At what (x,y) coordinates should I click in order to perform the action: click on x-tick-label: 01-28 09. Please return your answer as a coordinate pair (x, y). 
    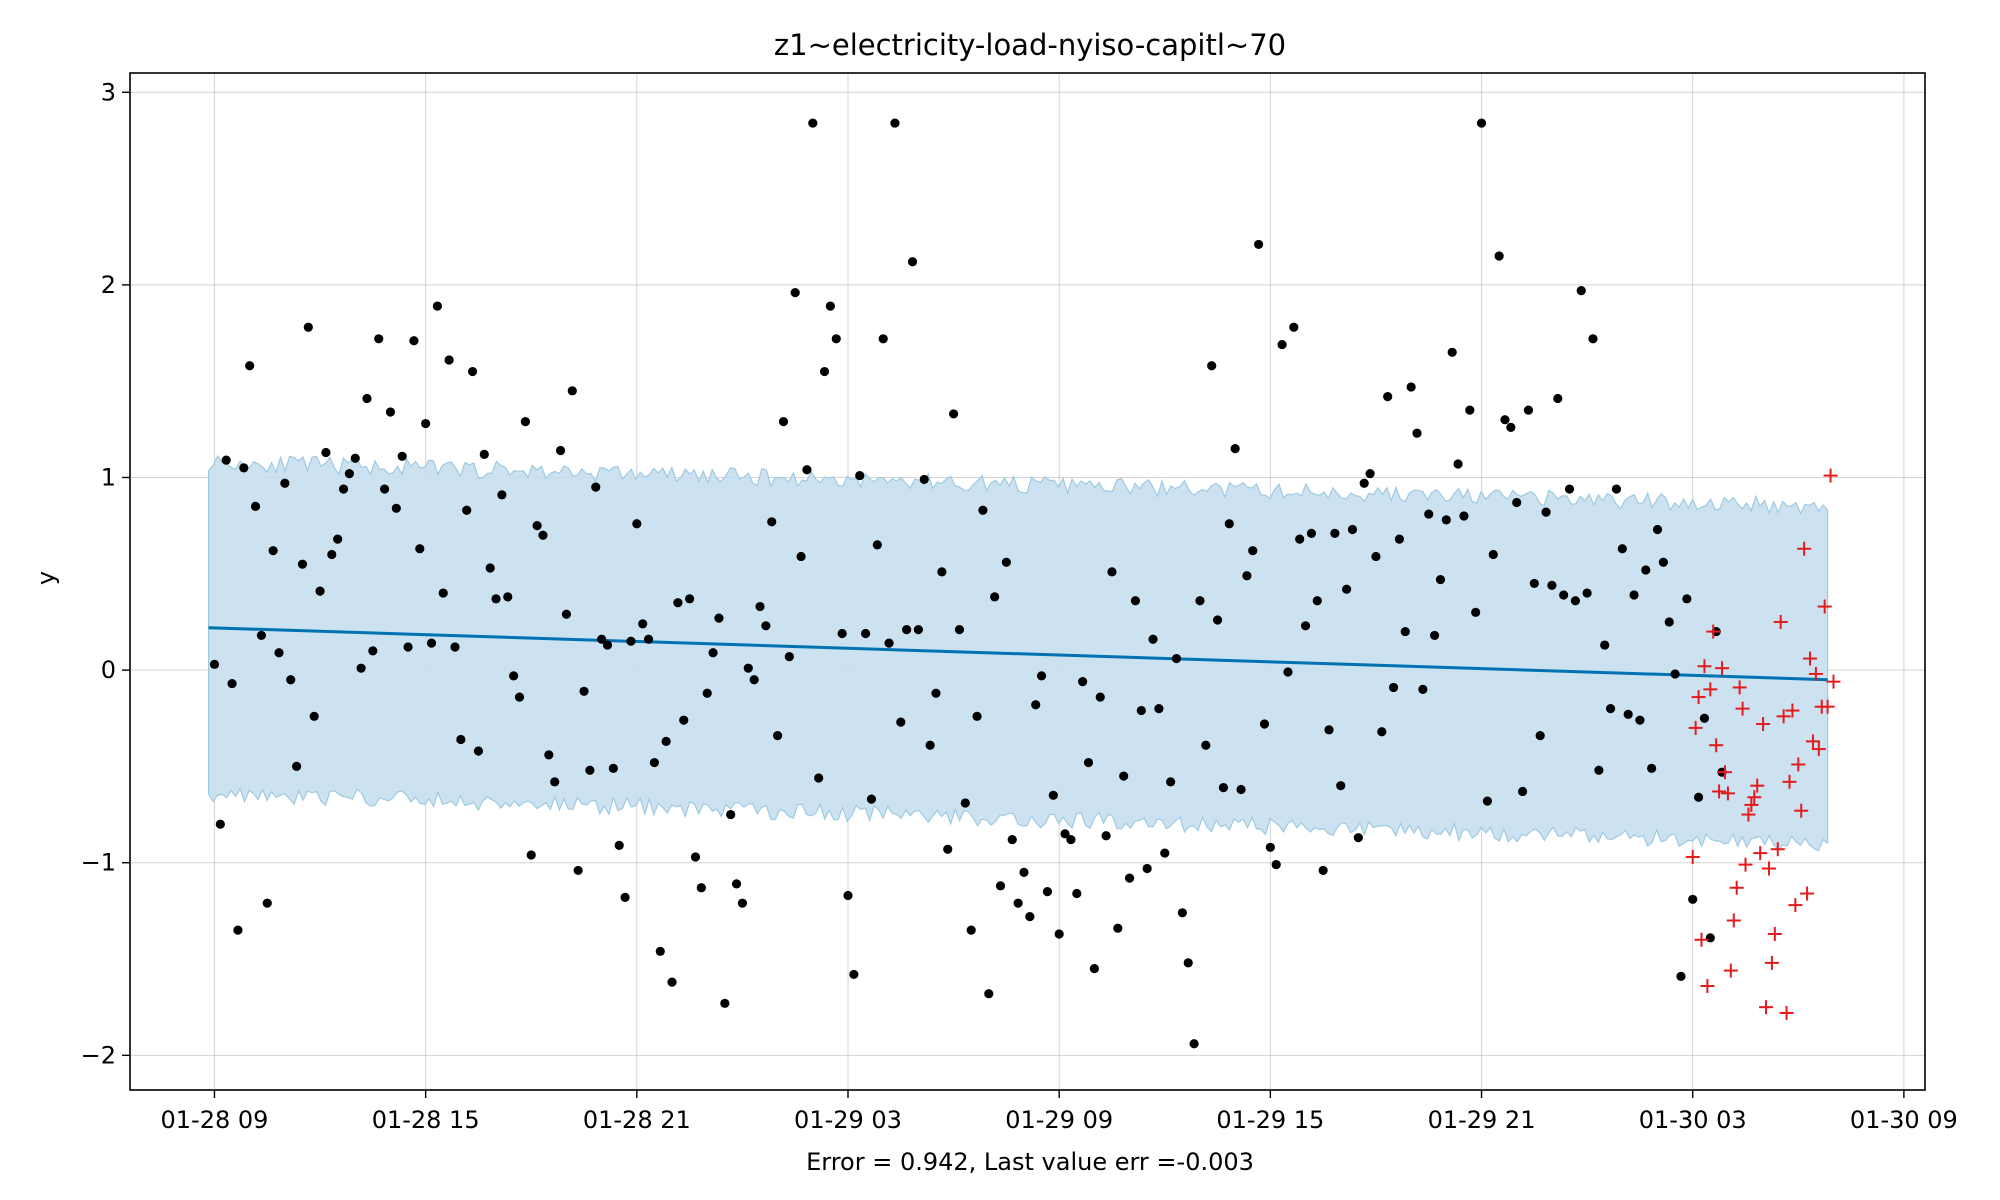
    Looking at the image, I should click on (215, 1120).